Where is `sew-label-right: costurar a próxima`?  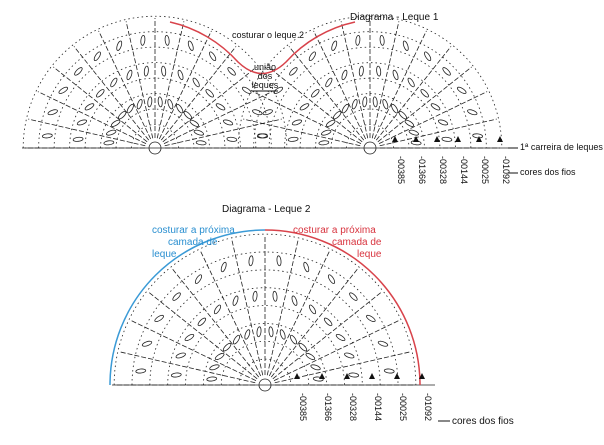
sew-label-right: costurar a próxima is located at coordinates (334, 230).